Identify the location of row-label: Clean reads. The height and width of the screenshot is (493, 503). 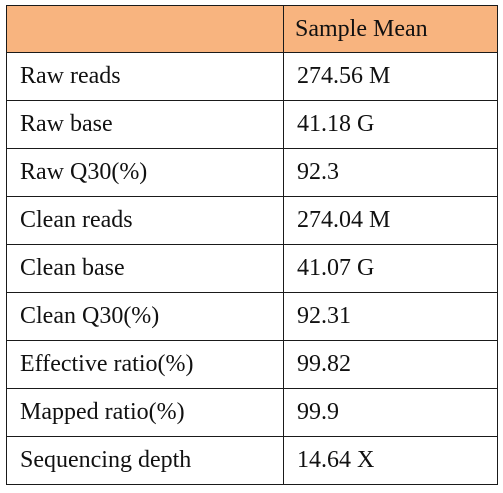
(145, 220).